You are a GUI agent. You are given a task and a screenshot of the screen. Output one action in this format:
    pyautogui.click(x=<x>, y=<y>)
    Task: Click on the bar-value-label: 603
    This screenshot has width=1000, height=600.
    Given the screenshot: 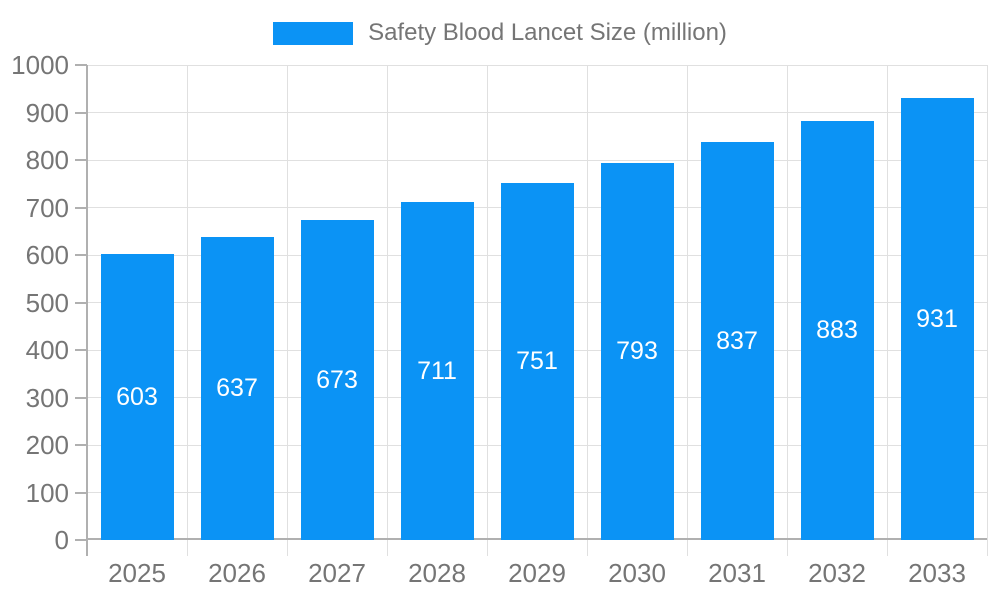 What is the action you would take?
    pyautogui.click(x=137, y=396)
    